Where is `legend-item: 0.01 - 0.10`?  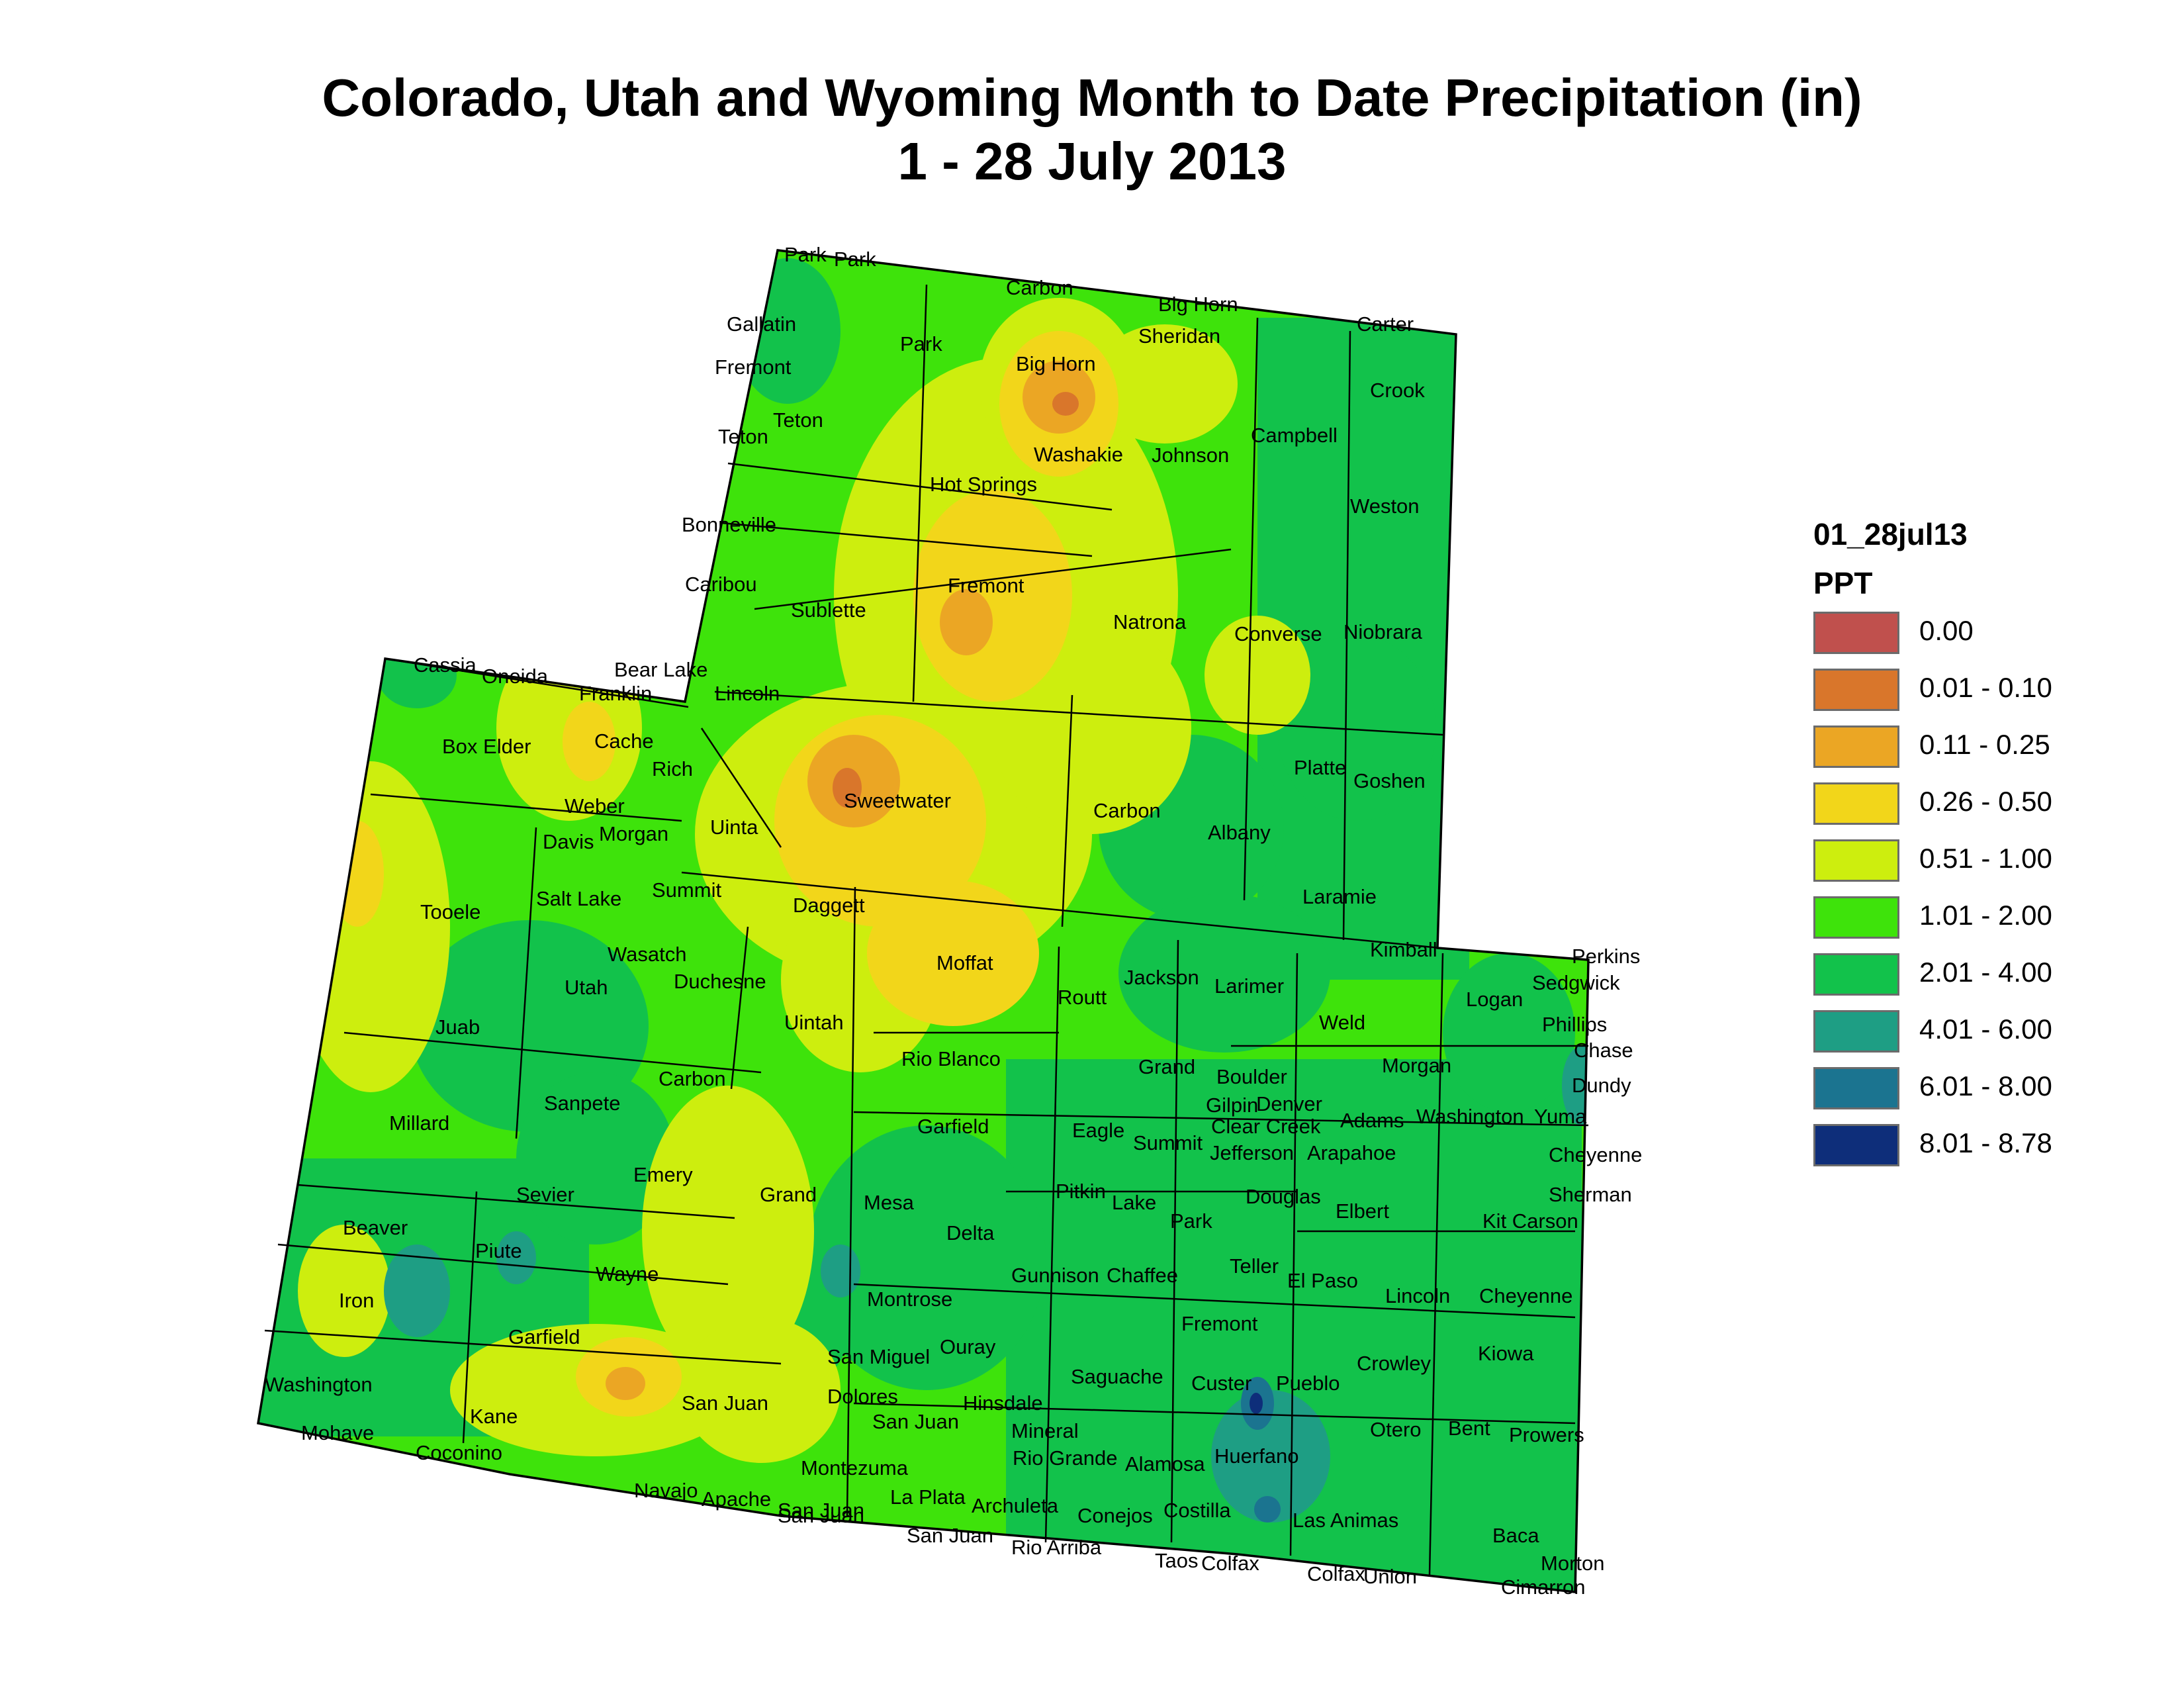 legend-item: 0.01 - 0.10 is located at coordinates (1985, 694).